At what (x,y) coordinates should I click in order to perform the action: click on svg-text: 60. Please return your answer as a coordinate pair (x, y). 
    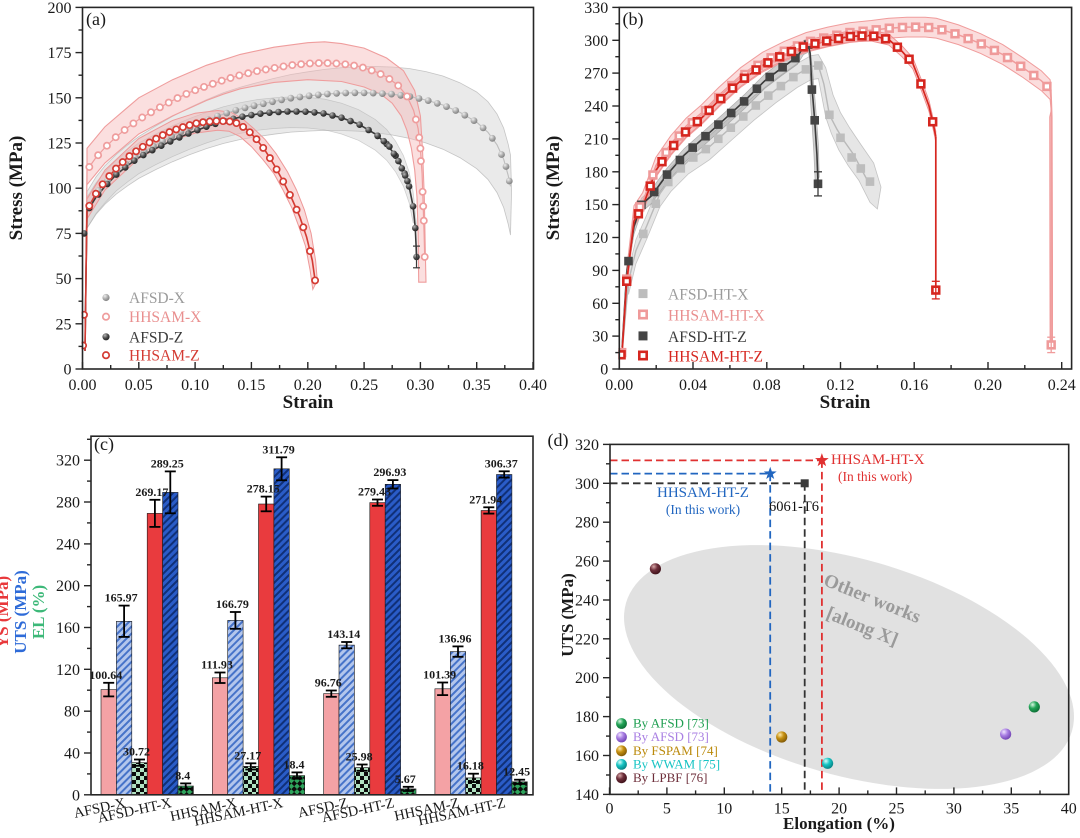
    Looking at the image, I should click on (600, 304).